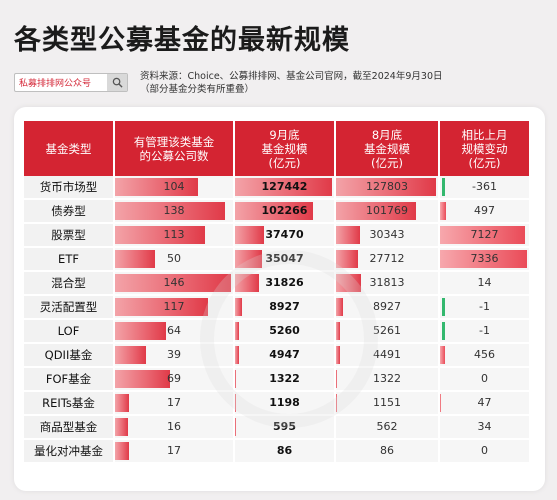 The height and width of the screenshot is (500, 557). What do you see at coordinates (388, 308) in the screenshot?
I see `aug-cell: 8927` at bounding box center [388, 308].